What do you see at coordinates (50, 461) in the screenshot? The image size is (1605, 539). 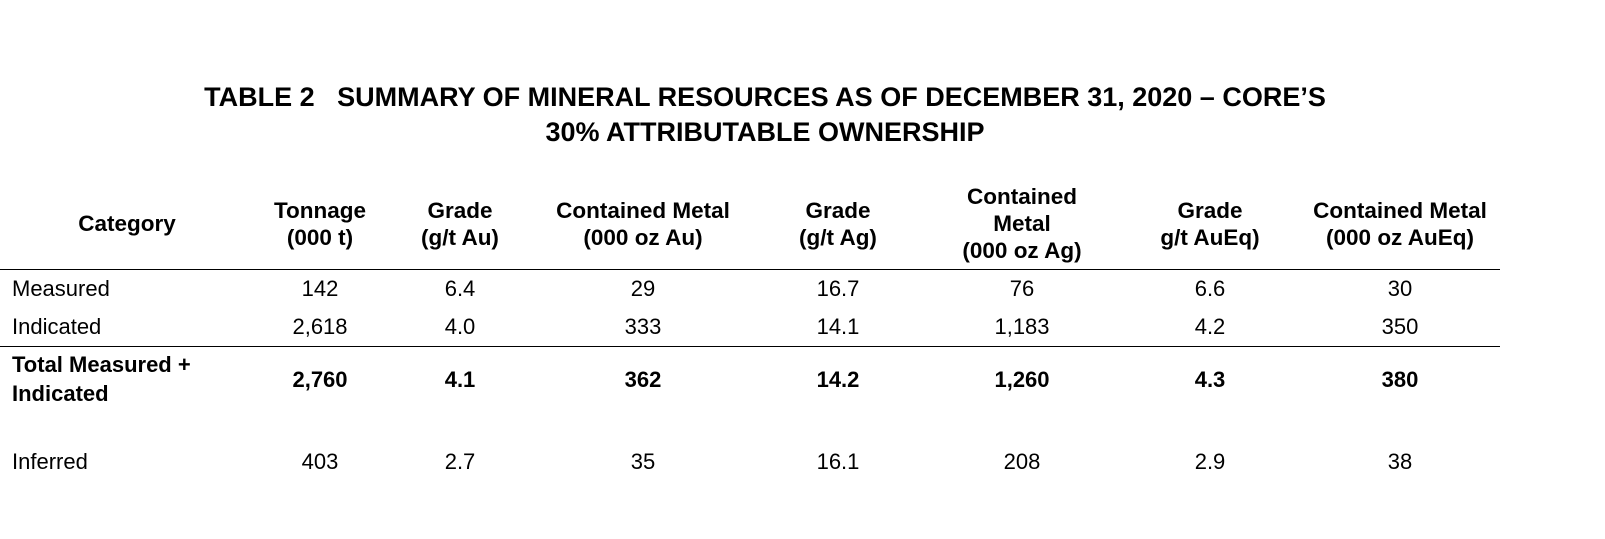 I see `cell-category: Inferred` at bounding box center [50, 461].